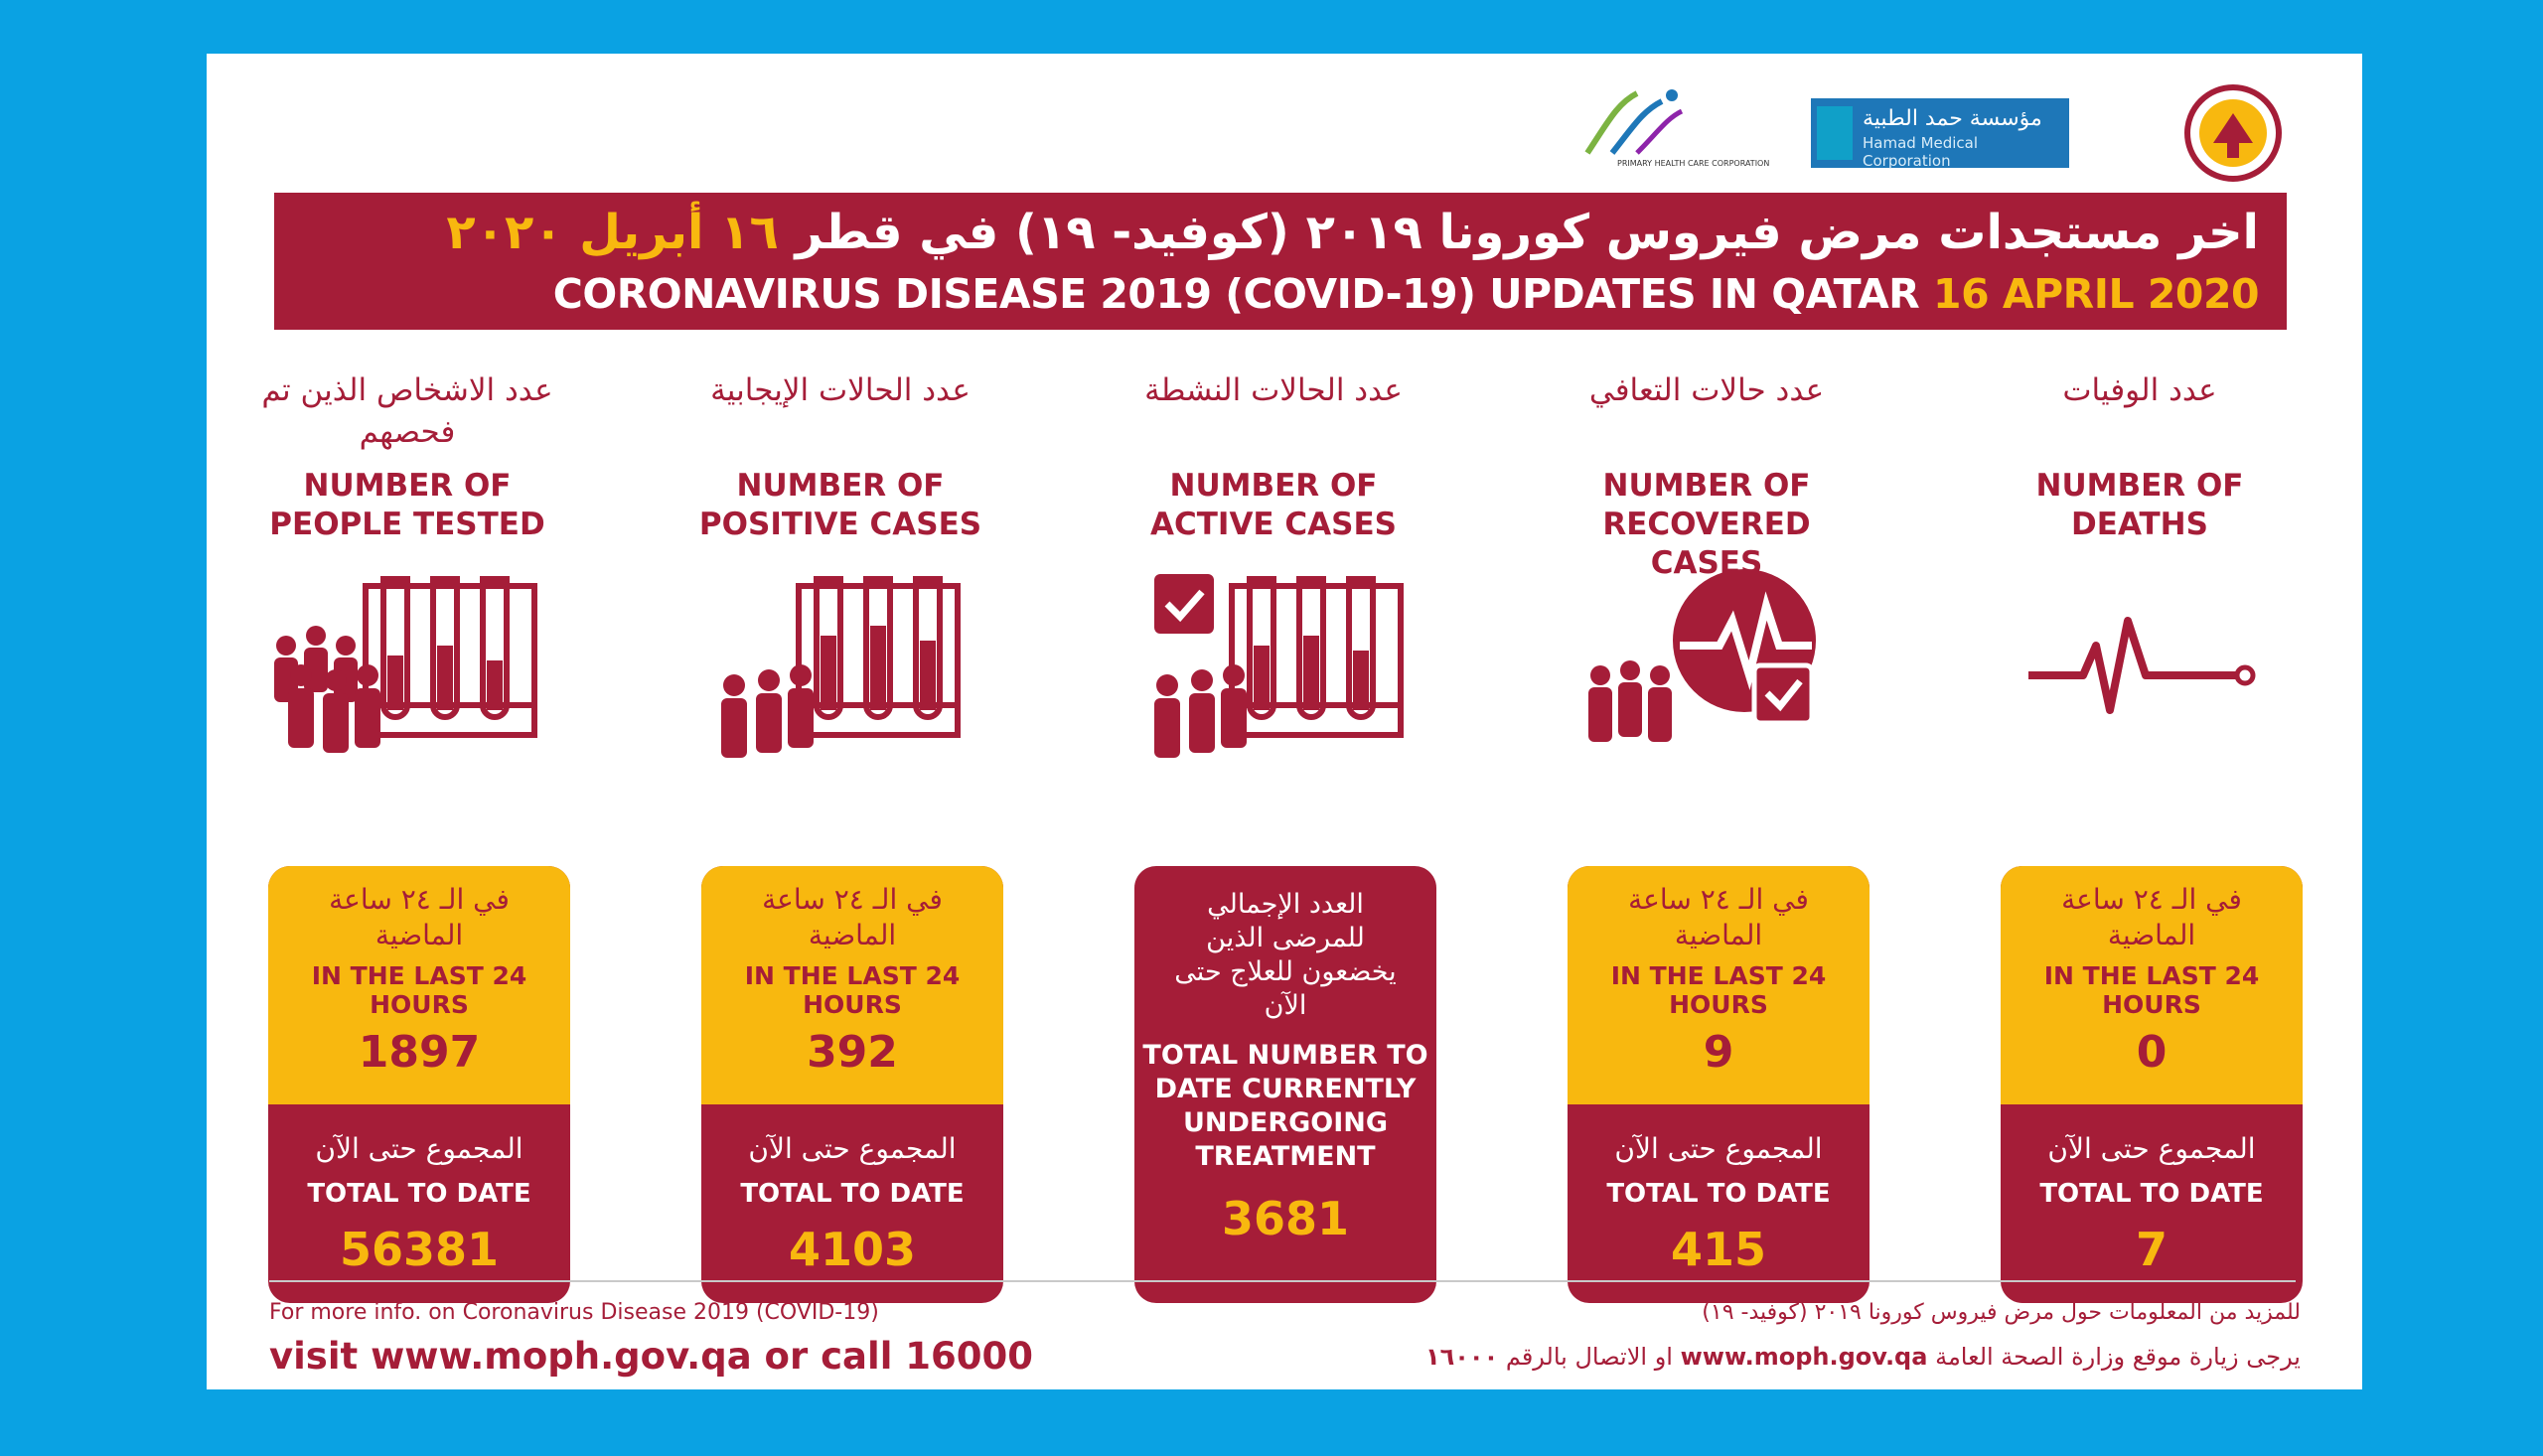 Image resolution: width=2543 pixels, height=1456 pixels. Describe the element at coordinates (1589, 1357) in the screenshot. I see `footer-visit-ar-mid: او الاتصال بالرقم` at that location.